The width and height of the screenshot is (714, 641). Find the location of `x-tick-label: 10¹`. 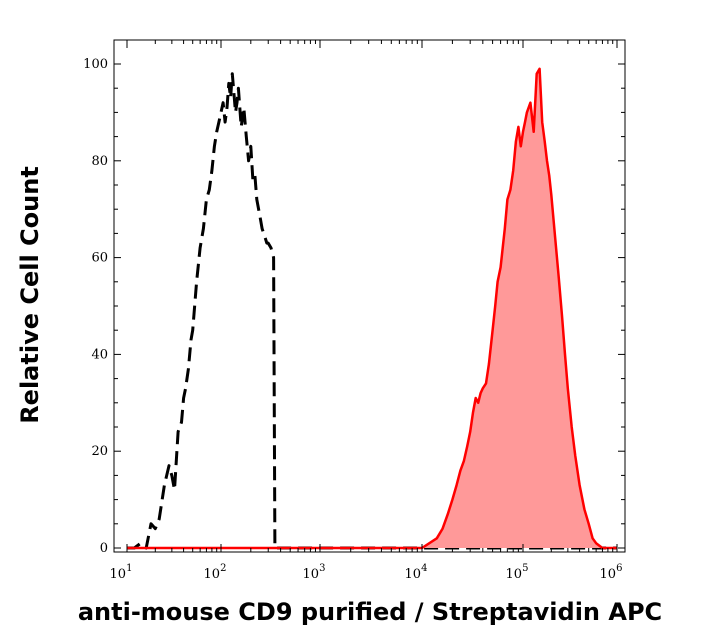

x-tick-label: 10¹ is located at coordinates (121, 572).